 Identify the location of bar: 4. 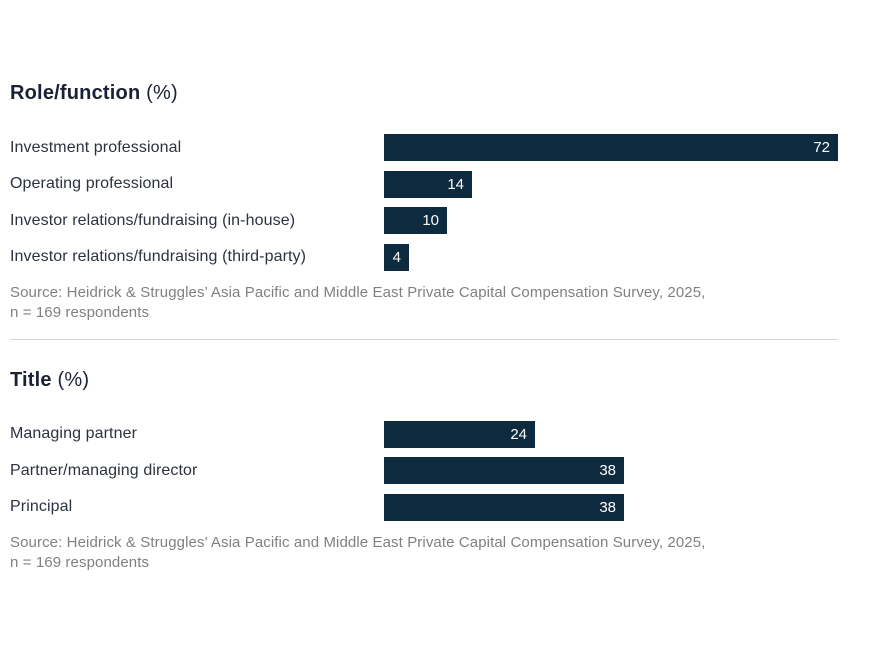
(396, 257).